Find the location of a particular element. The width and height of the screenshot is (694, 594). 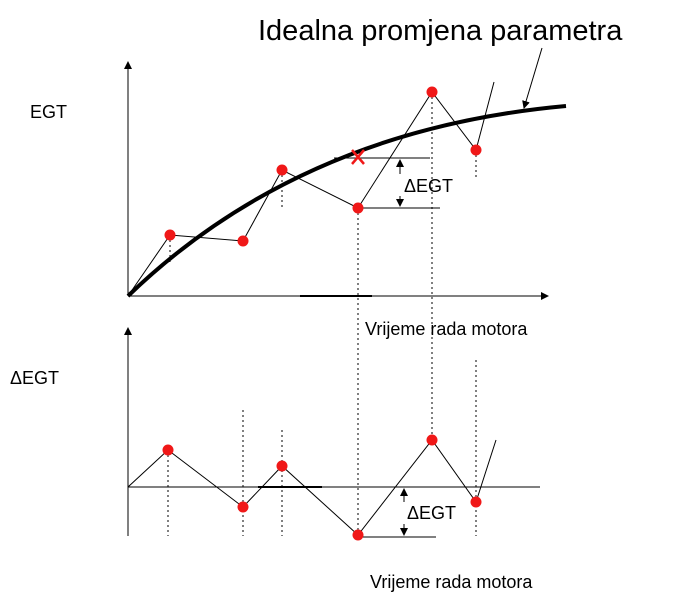

title-arrow is located at coordinates (532, 78).